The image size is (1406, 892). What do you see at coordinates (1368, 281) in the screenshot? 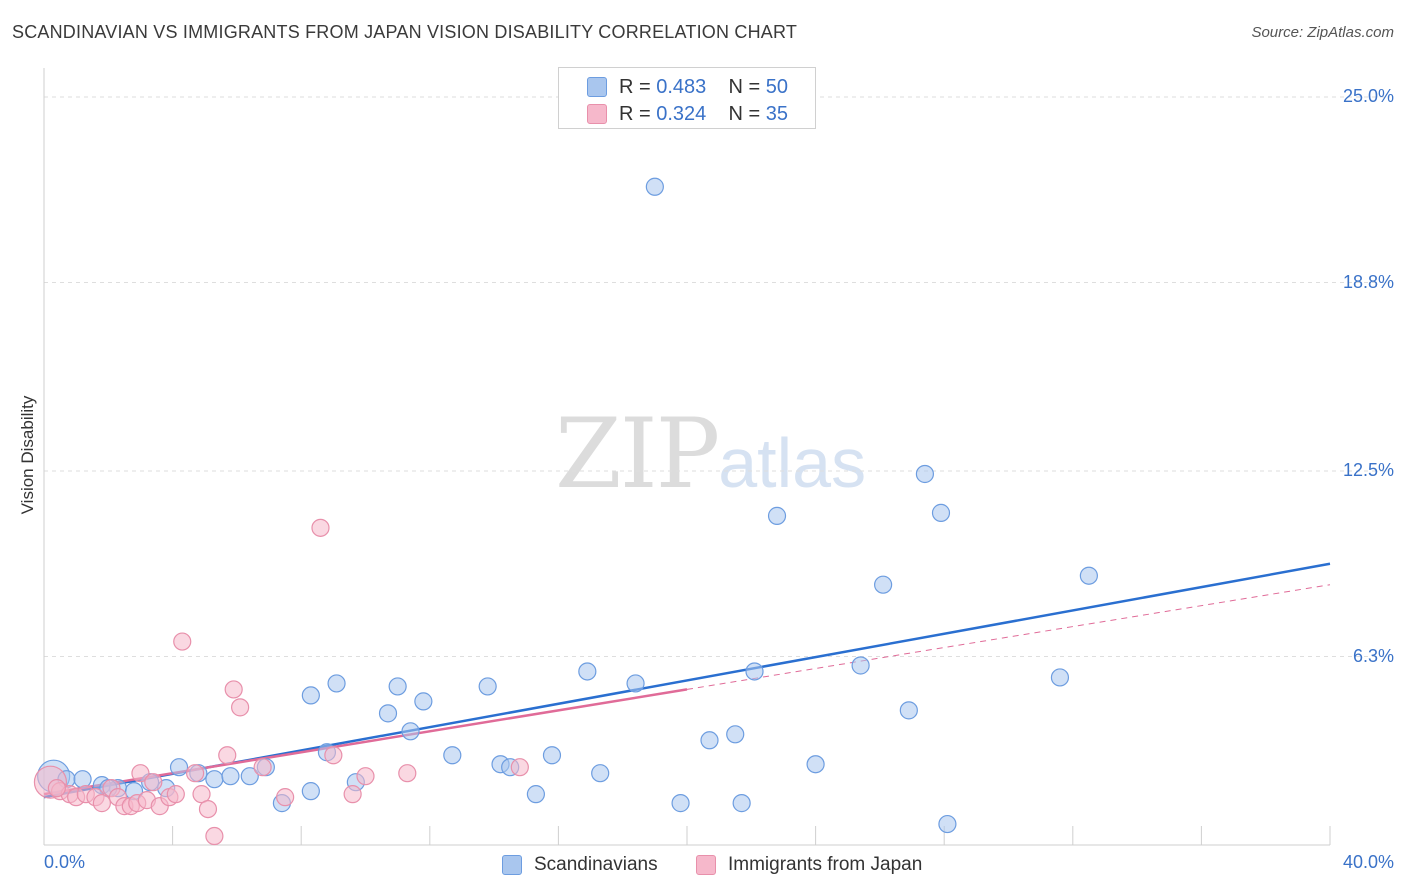
I see `y-tick-label: 18.8%` at bounding box center [1368, 281].